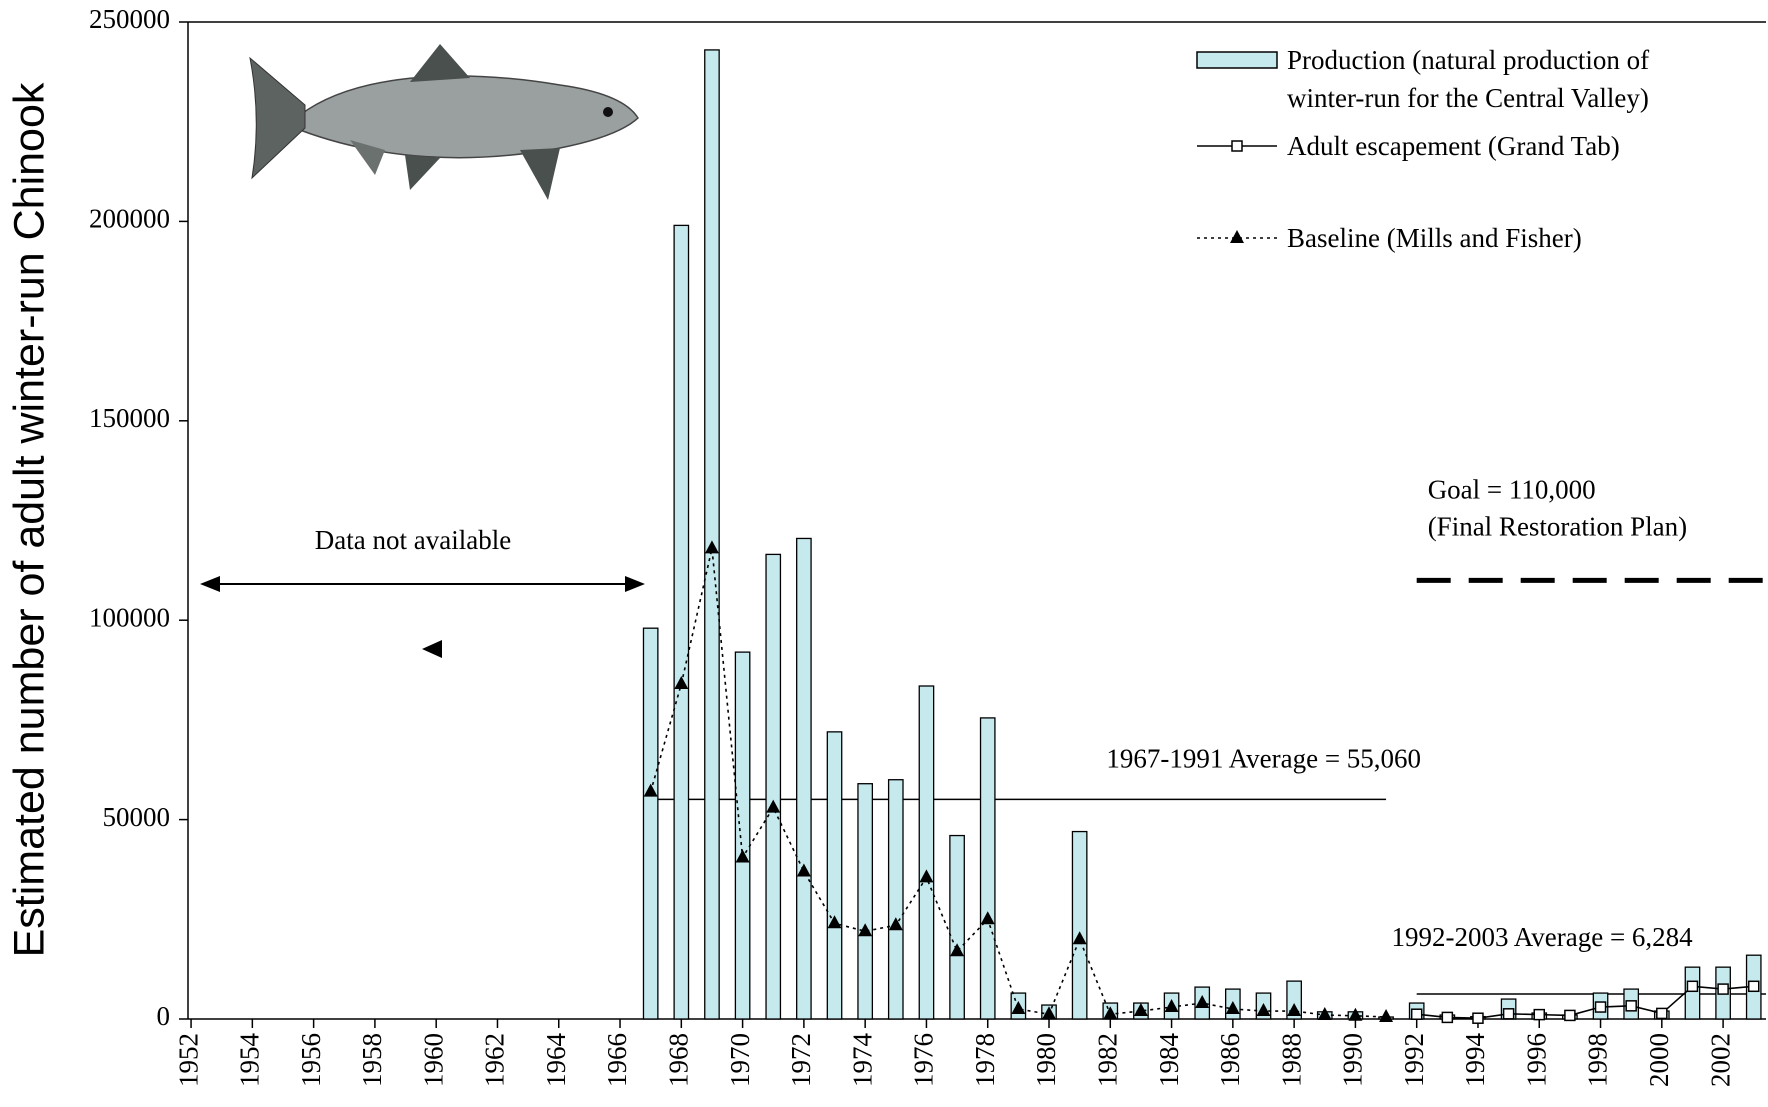 Image resolution: width=1768 pixels, height=1107 pixels. Describe the element at coordinates (433, 1060) in the screenshot. I see `x-tick-label: 1960` at that location.